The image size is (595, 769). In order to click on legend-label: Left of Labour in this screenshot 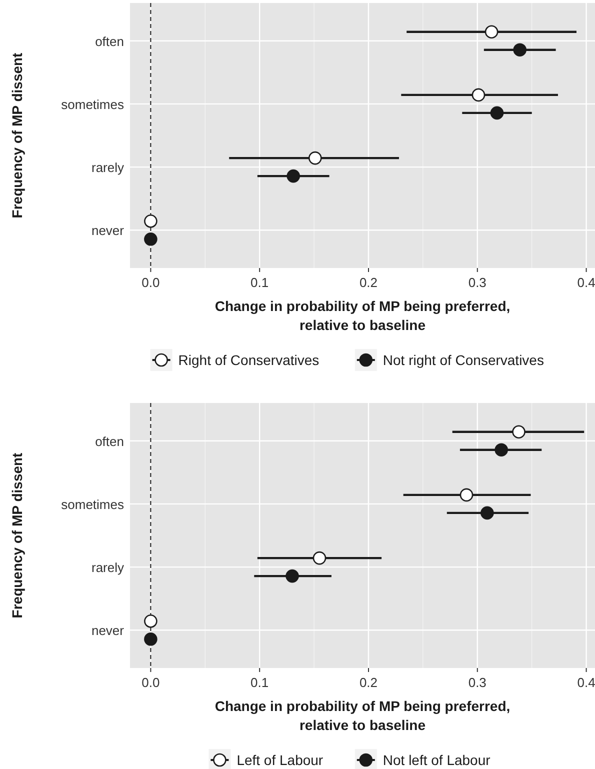, I will do `click(280, 760)`.